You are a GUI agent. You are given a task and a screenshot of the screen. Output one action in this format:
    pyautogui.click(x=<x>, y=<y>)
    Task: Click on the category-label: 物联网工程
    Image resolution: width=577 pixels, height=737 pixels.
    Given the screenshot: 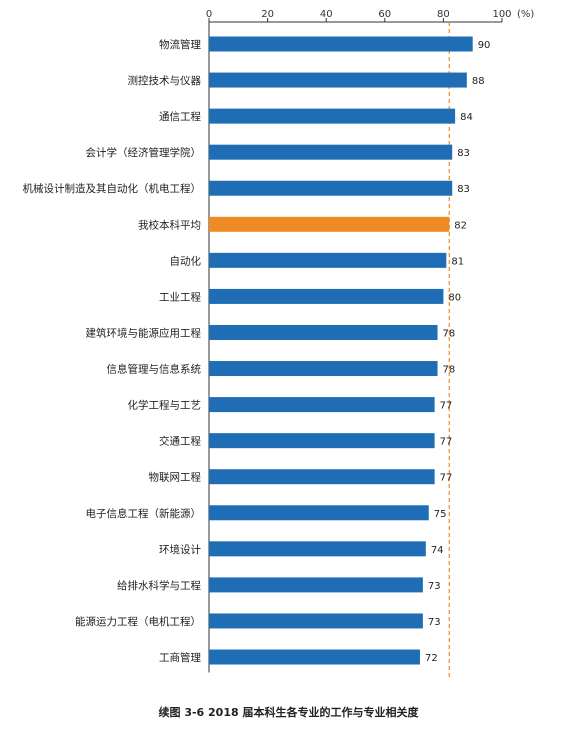 What is the action you would take?
    pyautogui.click(x=175, y=477)
    